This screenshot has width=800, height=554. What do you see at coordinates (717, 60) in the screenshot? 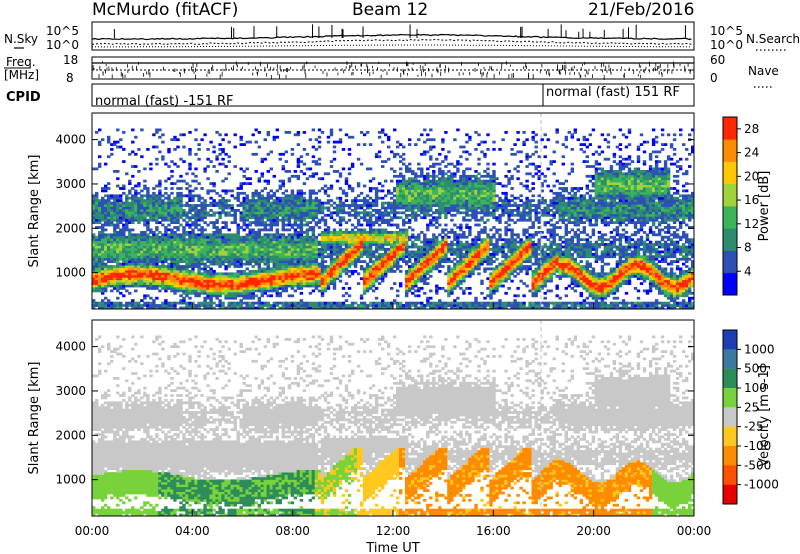
I see `nave-tick-high: 60` at bounding box center [717, 60].